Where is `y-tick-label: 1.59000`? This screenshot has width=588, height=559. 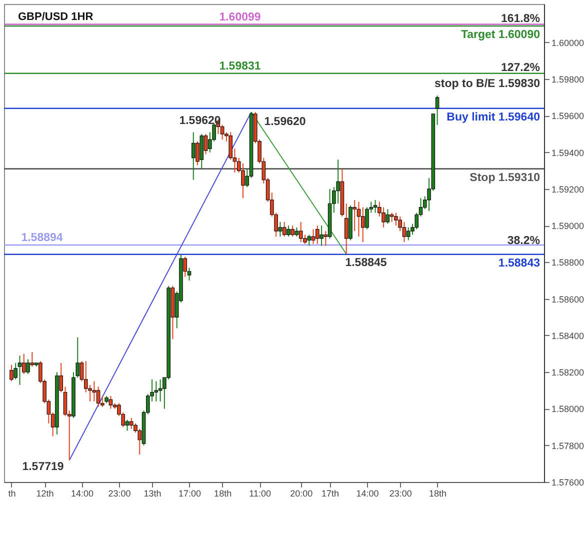 y-tick-label: 1.59000 is located at coordinates (568, 226).